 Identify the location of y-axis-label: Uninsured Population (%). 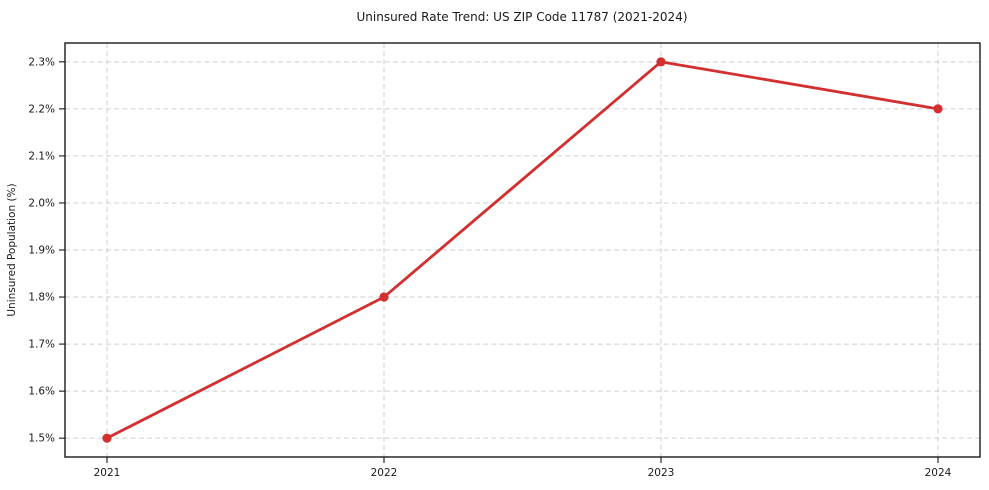
(12, 249).